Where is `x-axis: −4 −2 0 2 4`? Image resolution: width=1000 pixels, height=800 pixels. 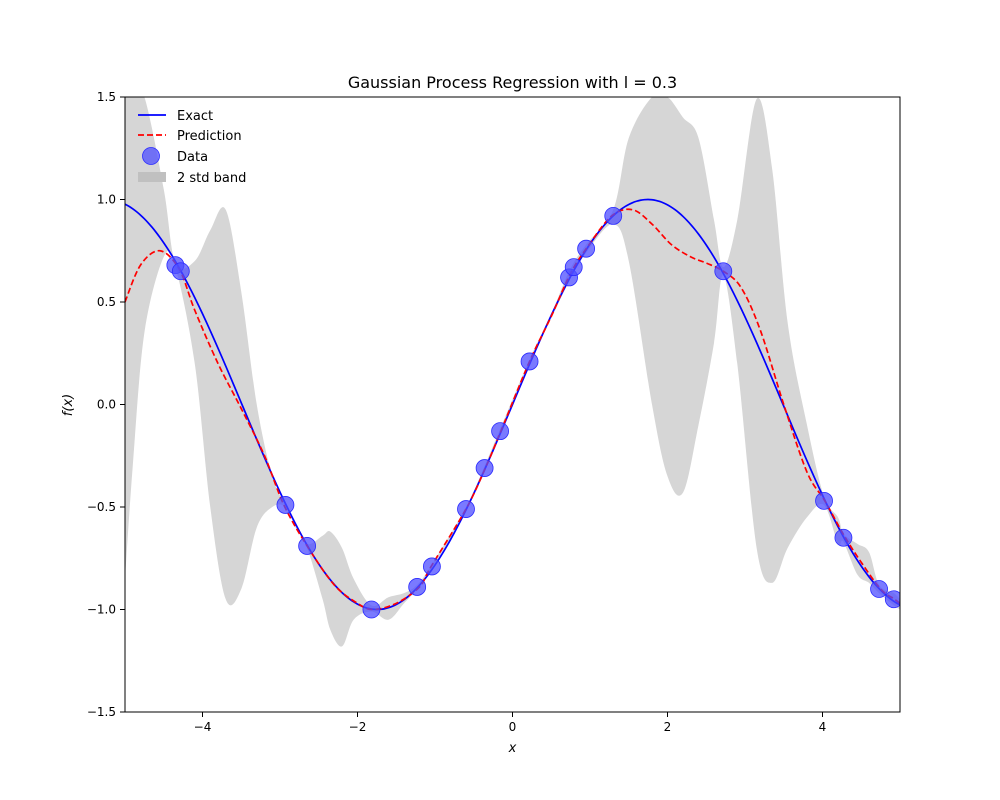 x-axis: −4 −2 0 2 4 is located at coordinates (510, 723).